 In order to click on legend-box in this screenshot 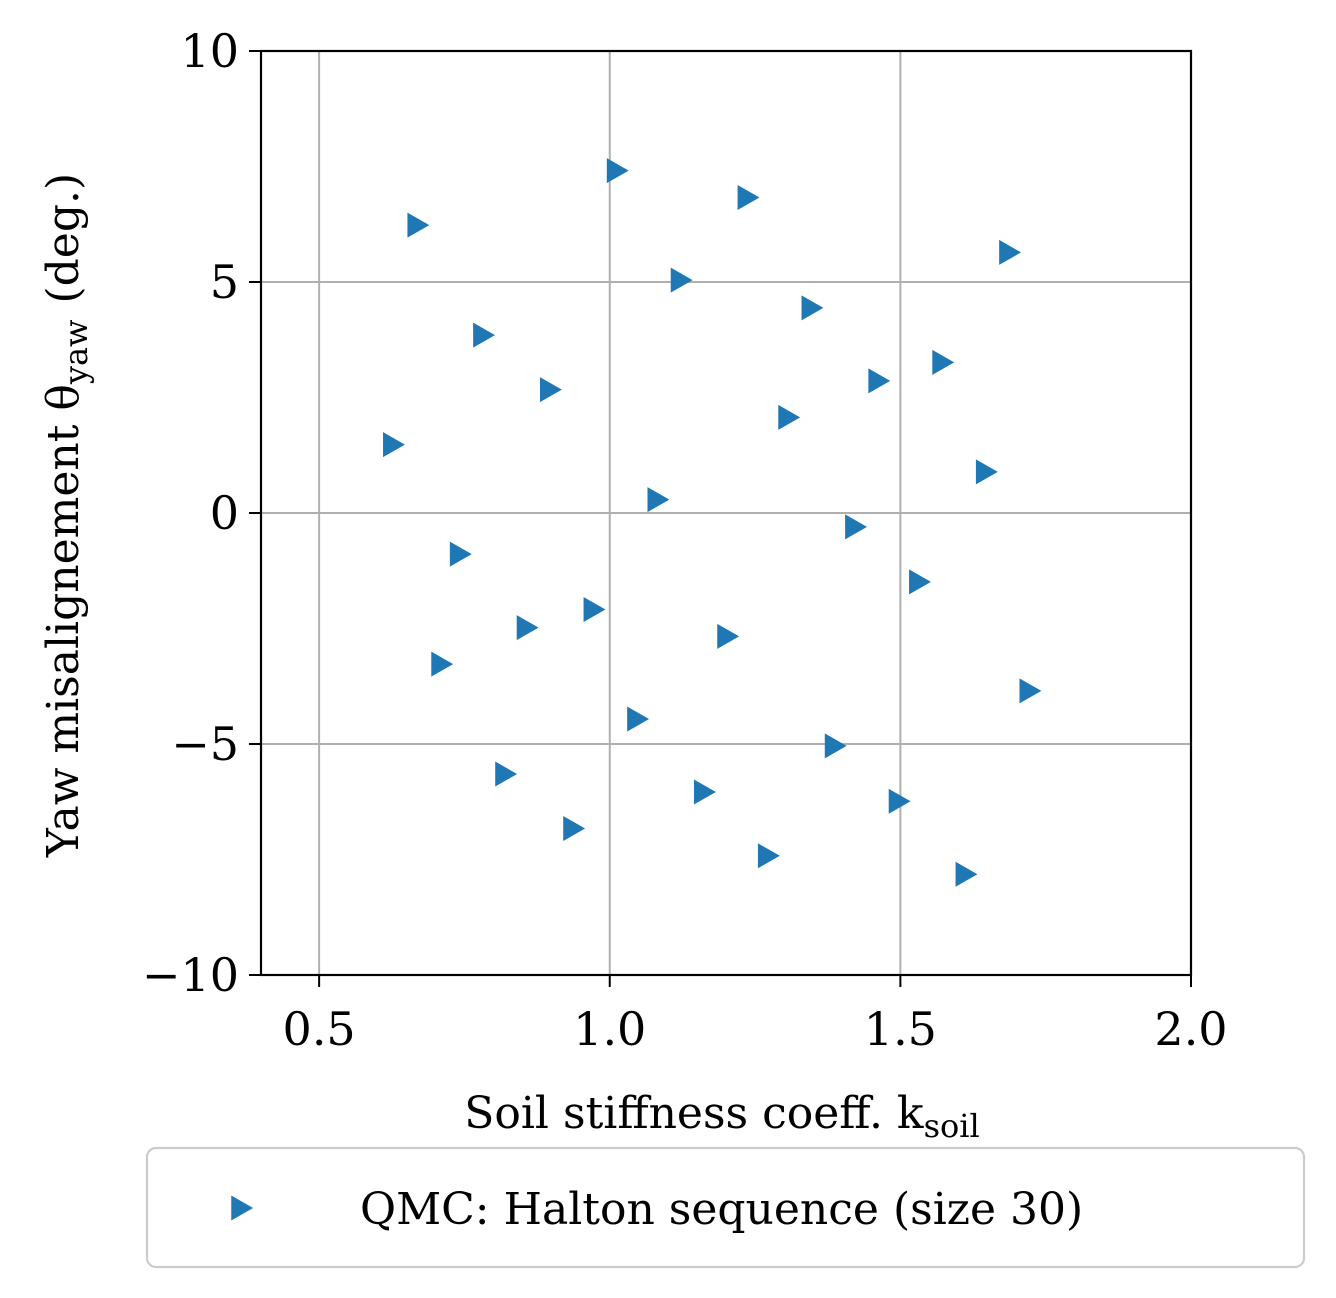, I will do `click(725, 1207)`.